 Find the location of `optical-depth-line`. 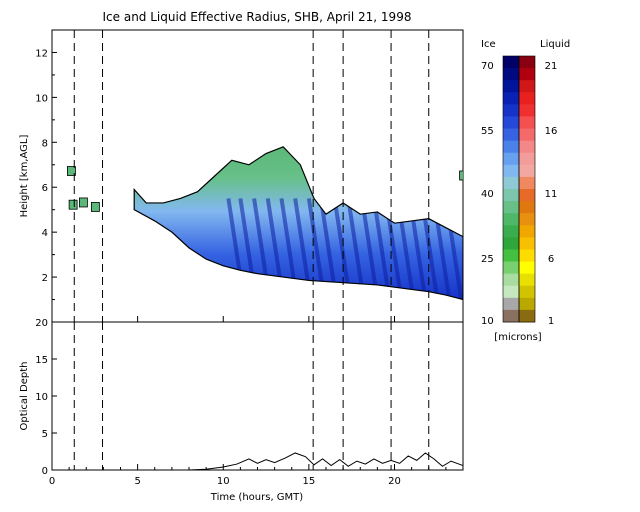

optical-depth-line is located at coordinates (299, 461).